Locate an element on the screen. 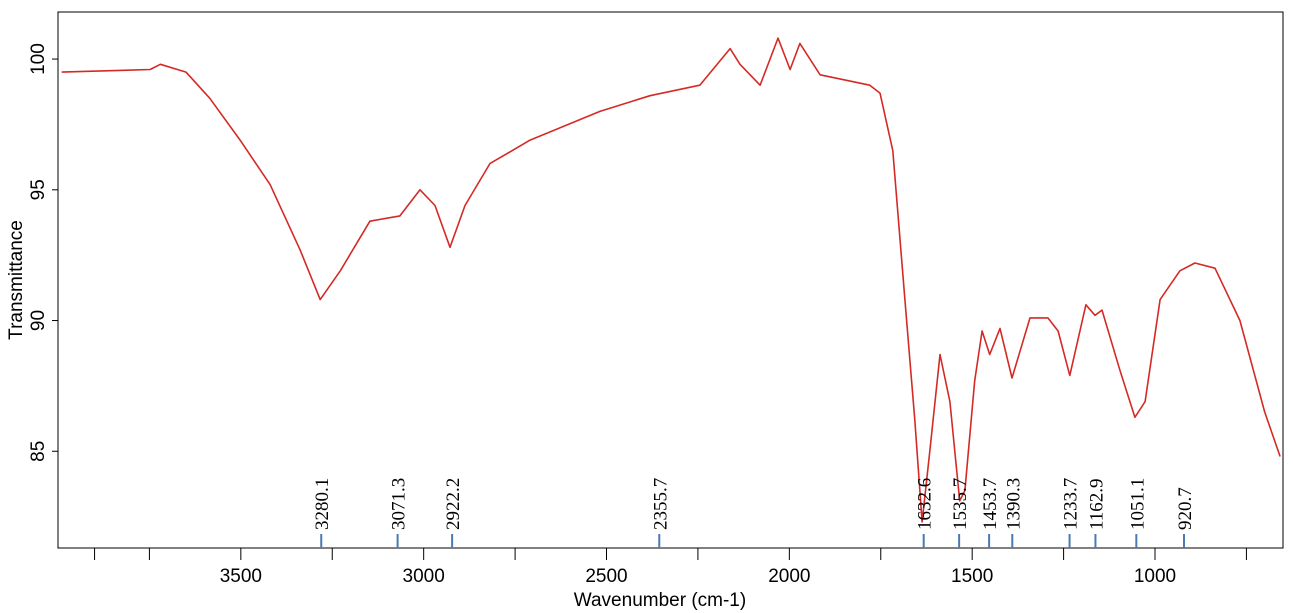  y-tick-label: 95 is located at coordinates (38, 189).